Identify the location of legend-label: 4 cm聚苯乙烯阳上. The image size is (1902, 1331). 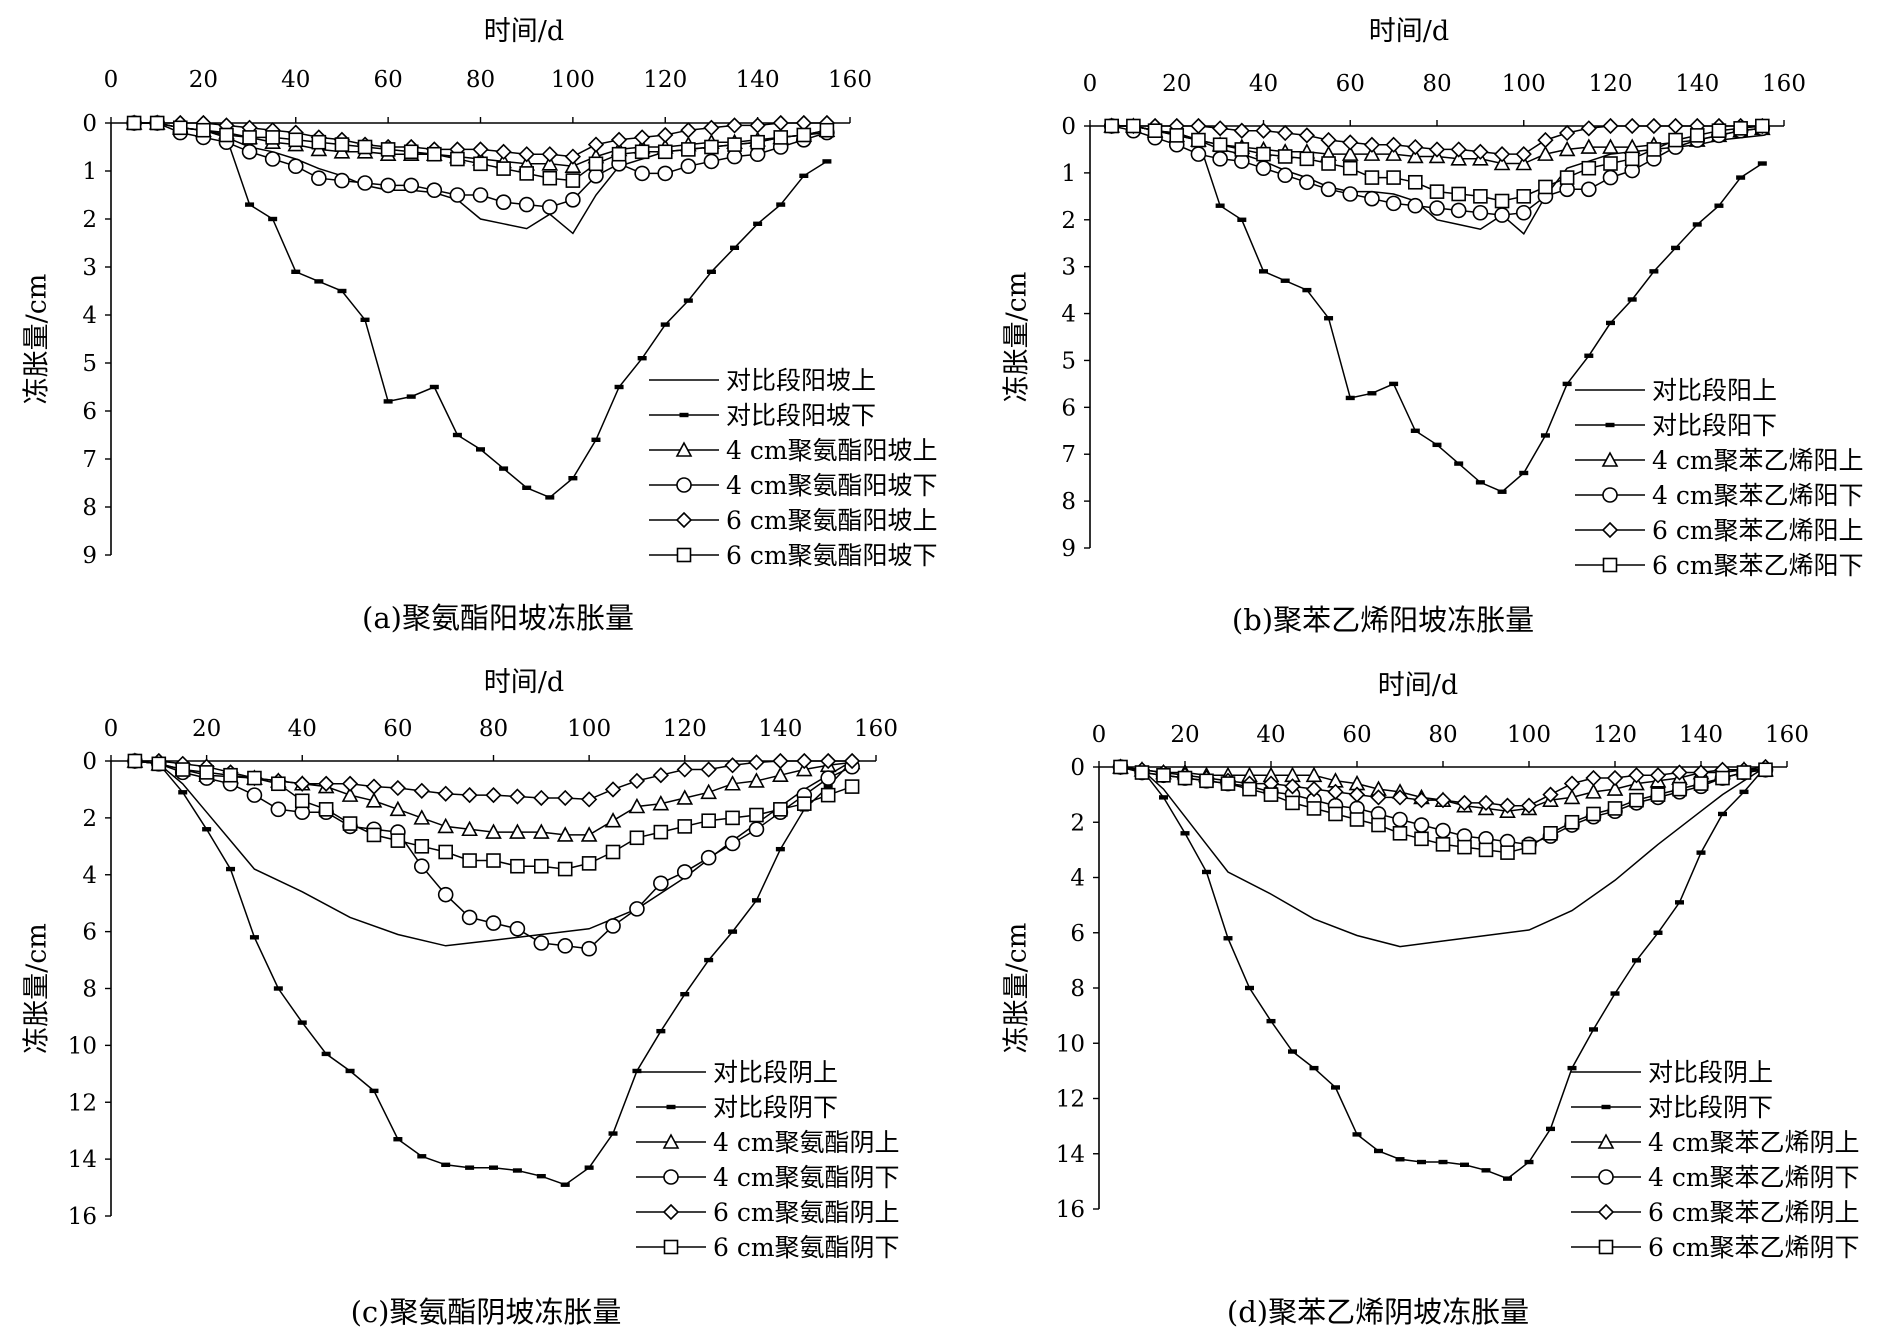
(1758, 460).